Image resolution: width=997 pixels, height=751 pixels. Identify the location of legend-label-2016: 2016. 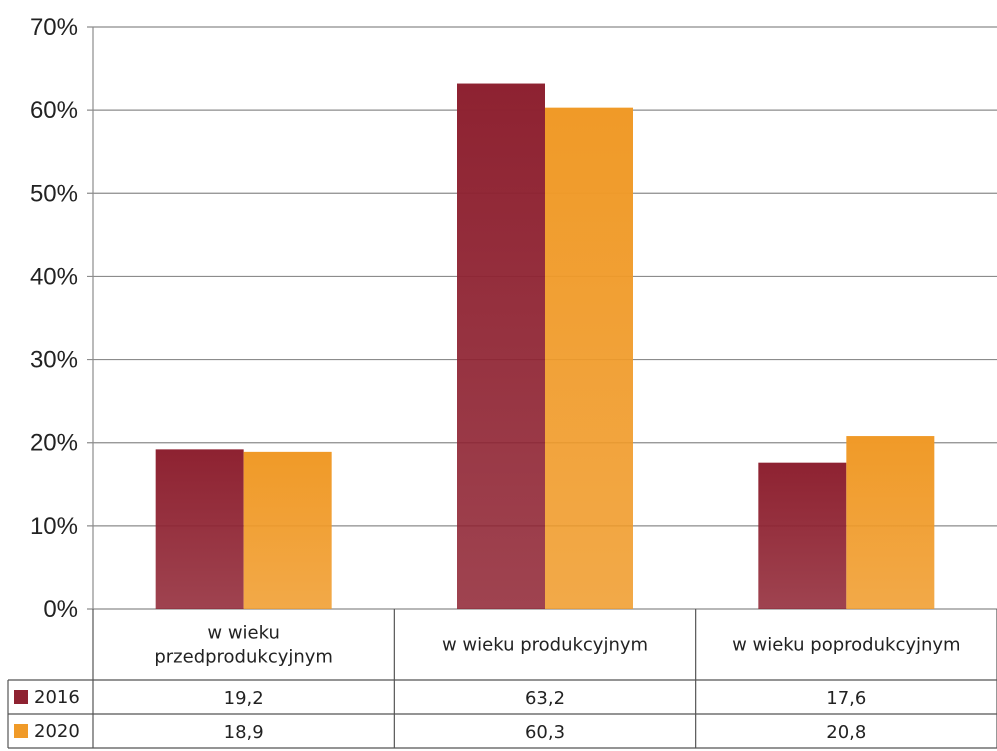
(57, 697).